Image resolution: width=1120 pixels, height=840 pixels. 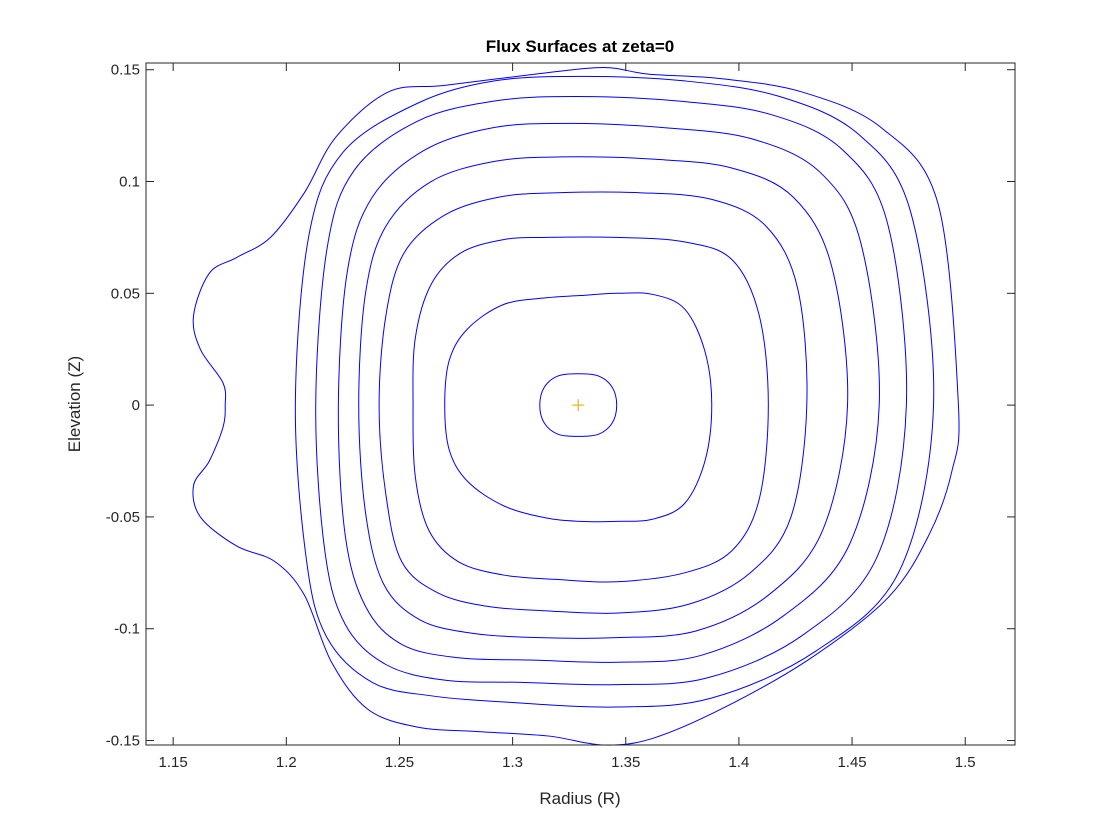 What do you see at coordinates (74, 404) in the screenshot?
I see `y-axis-label: Elevation (Z)` at bounding box center [74, 404].